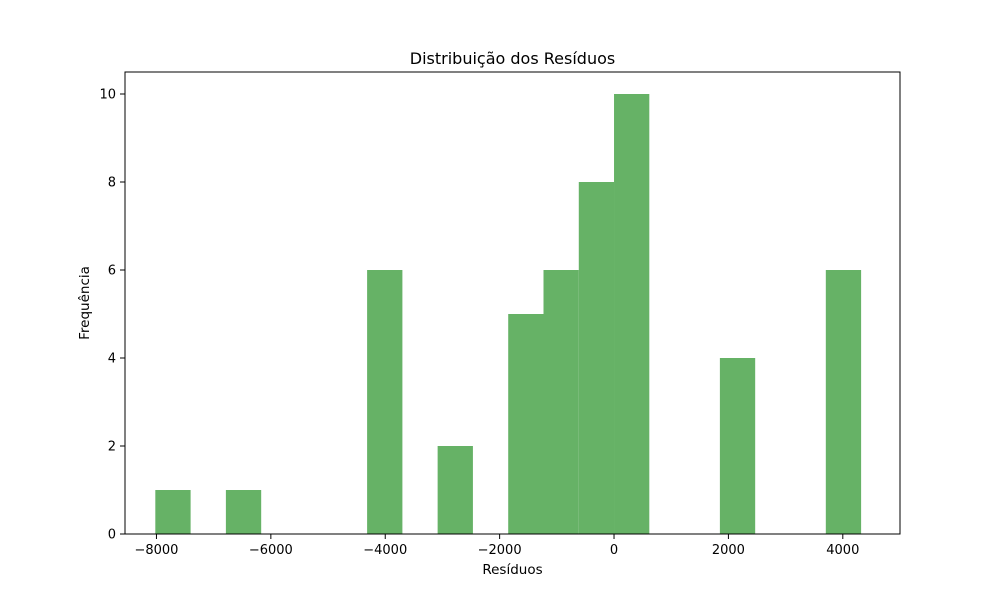  Describe the element at coordinates (112, 359) in the screenshot. I see `y-tick-label: 4` at that location.